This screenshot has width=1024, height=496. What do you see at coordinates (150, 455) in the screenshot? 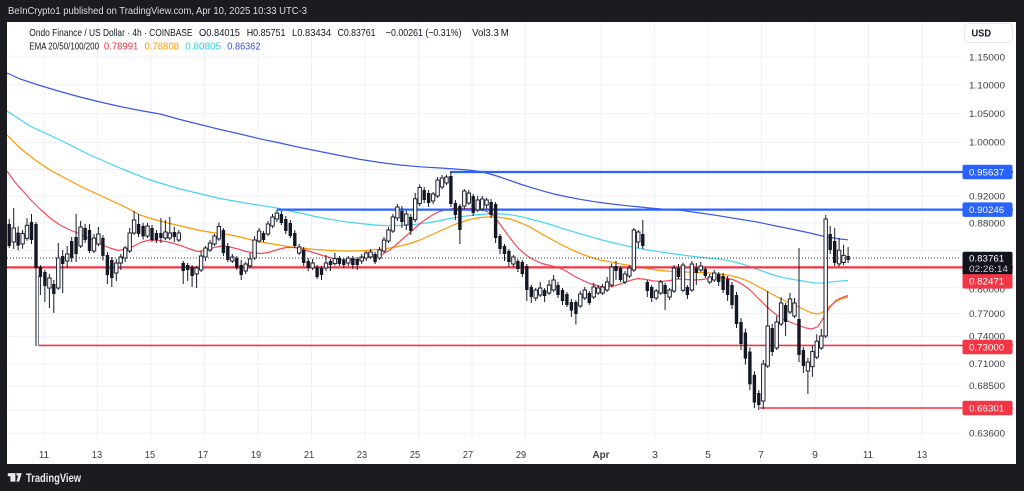
I see `svg-text: 15` at bounding box center [150, 455].